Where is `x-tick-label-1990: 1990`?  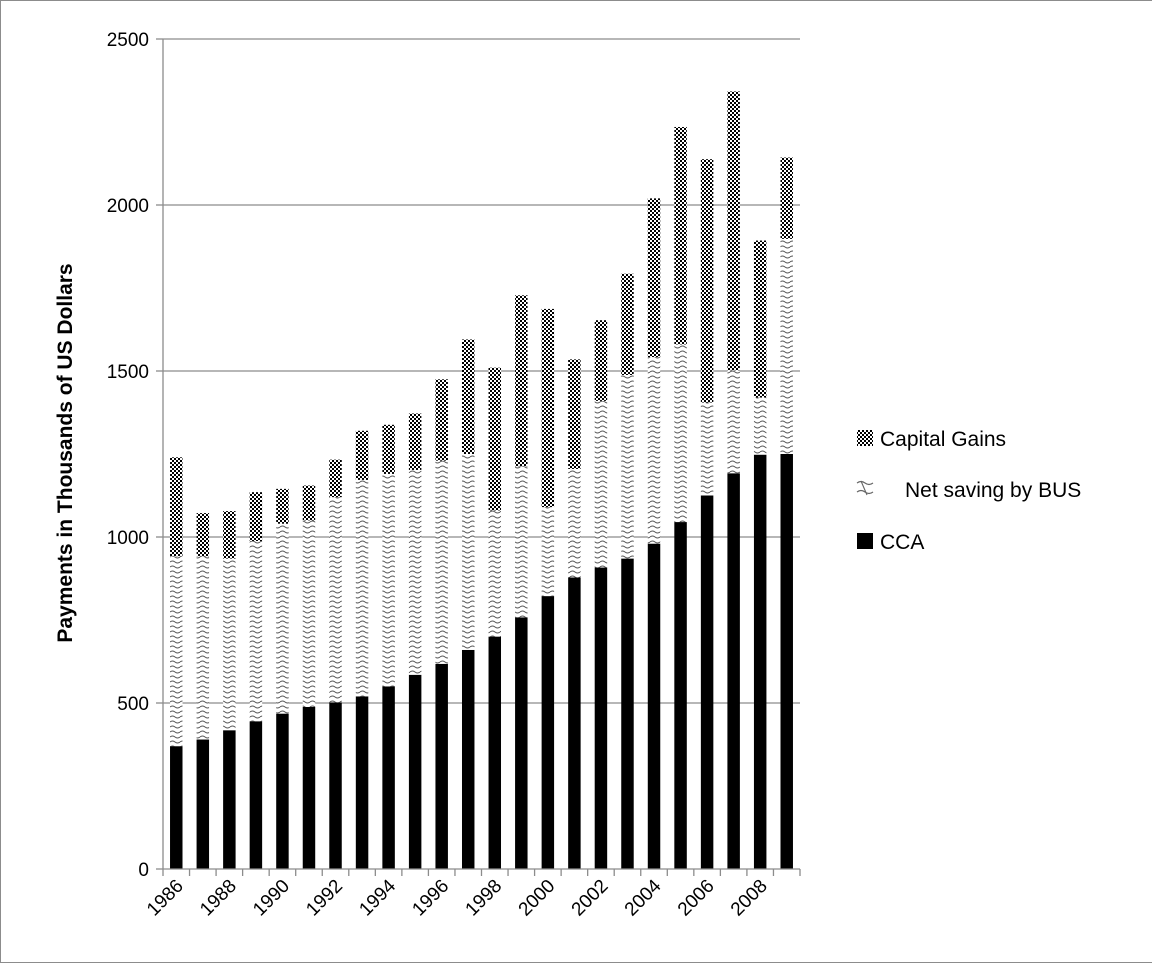 x-tick-label-1990: 1990 is located at coordinates (271, 898).